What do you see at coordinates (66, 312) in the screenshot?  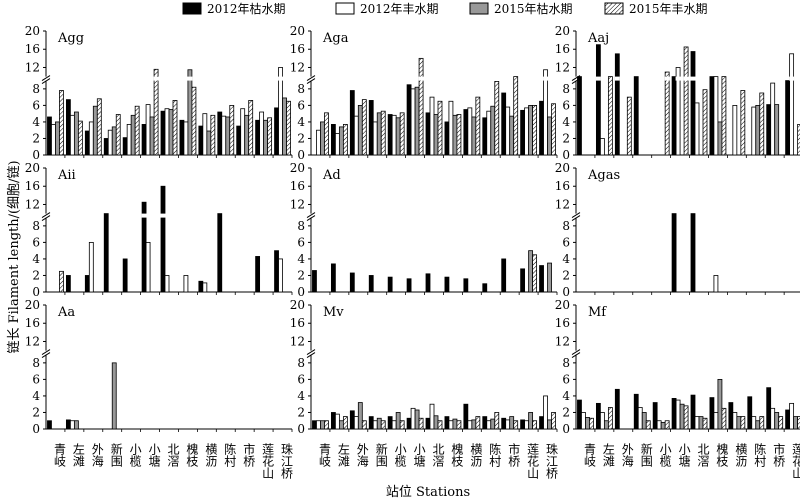 I see `panel-title: Aa` at bounding box center [66, 312].